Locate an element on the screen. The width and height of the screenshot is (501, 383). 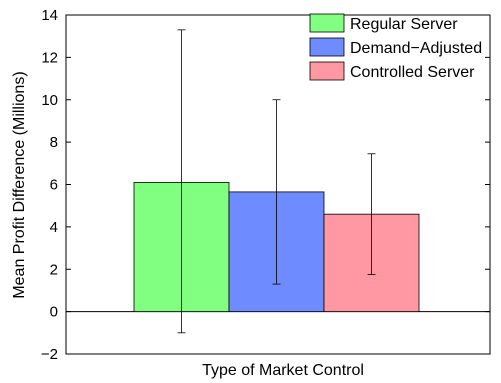
legend-label-1: Regular Server is located at coordinates (404, 24).